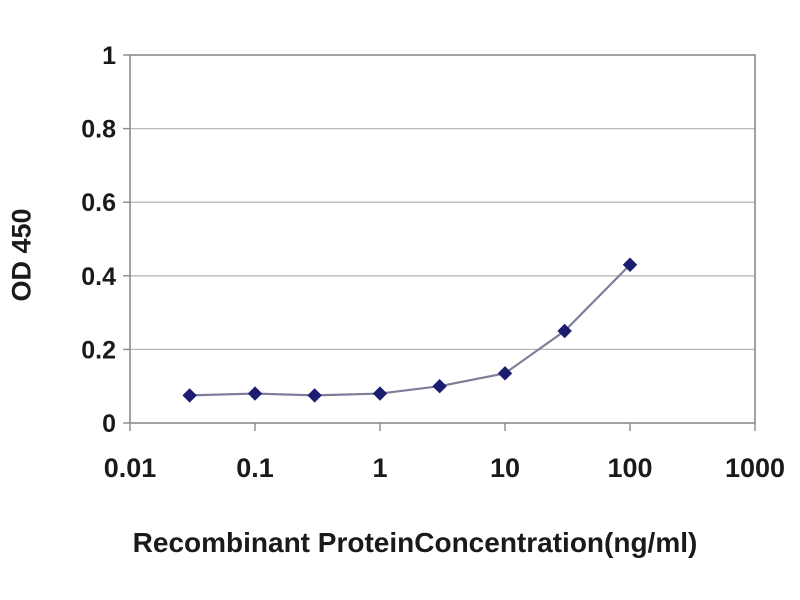  Describe the element at coordinates (130, 468) in the screenshot. I see `x-tick-label: 0.01` at that location.